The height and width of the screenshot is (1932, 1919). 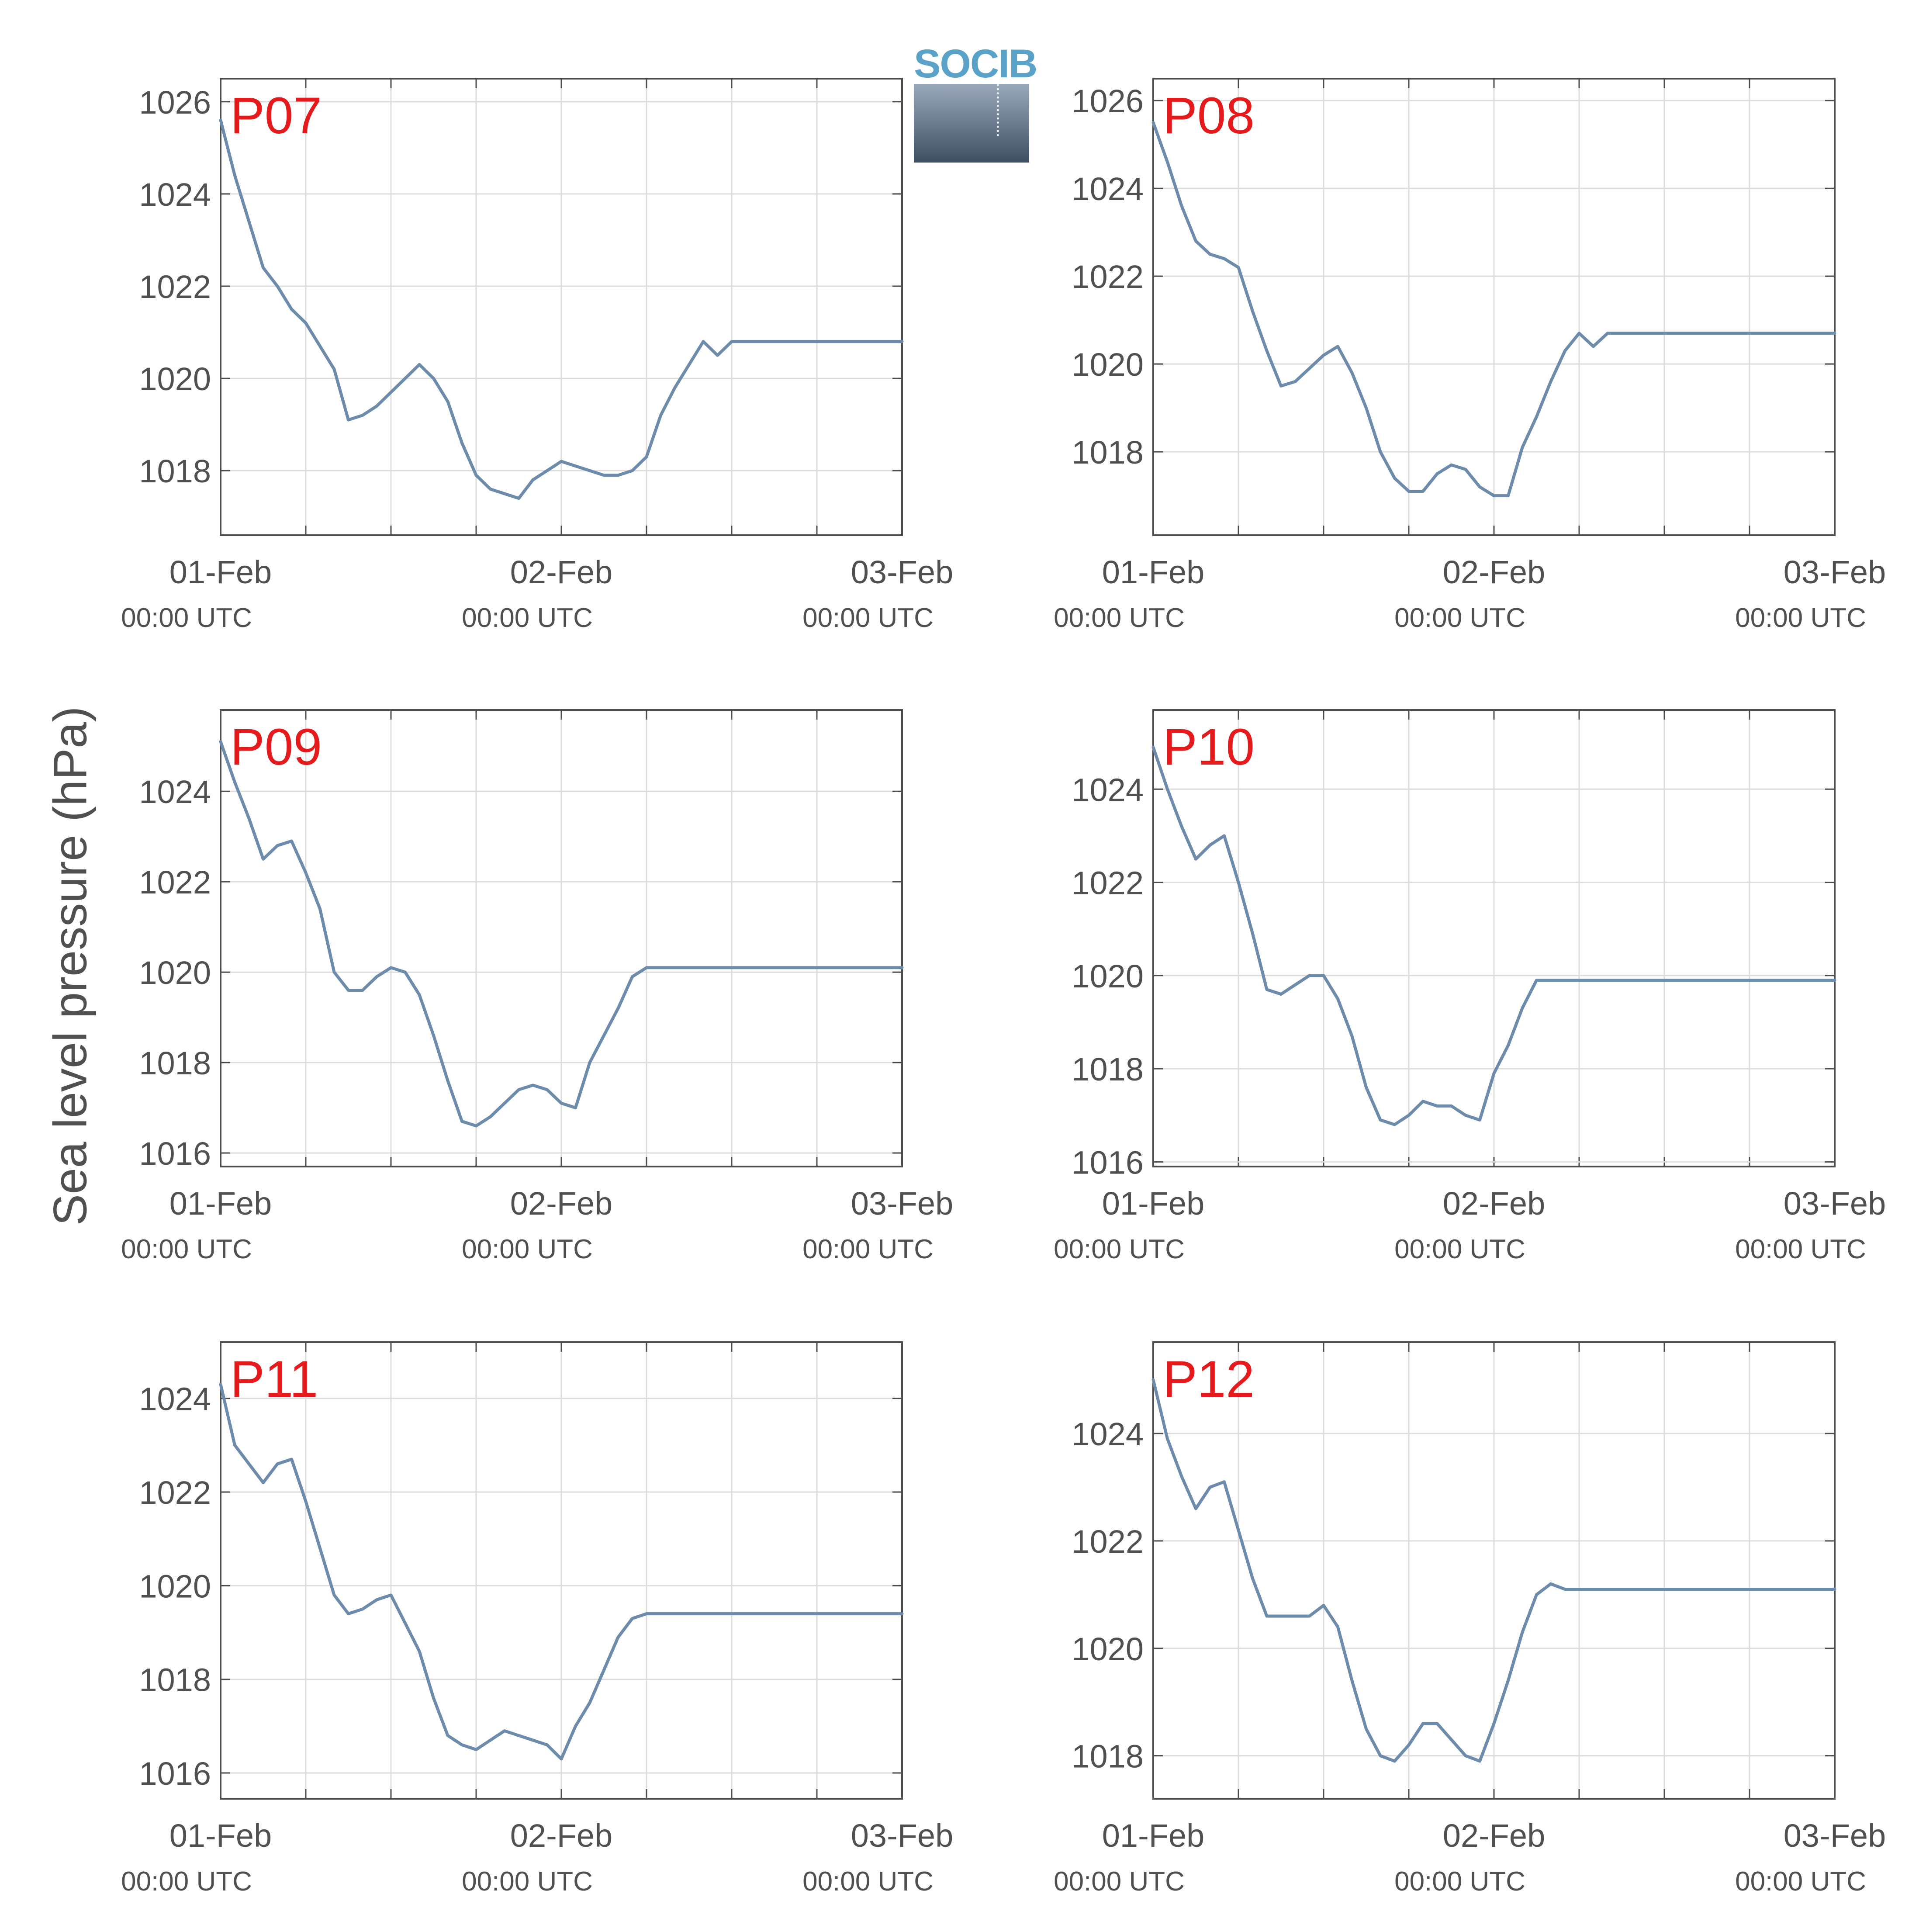 What do you see at coordinates (274, 1379) in the screenshot?
I see `panel-label: P11` at bounding box center [274, 1379].